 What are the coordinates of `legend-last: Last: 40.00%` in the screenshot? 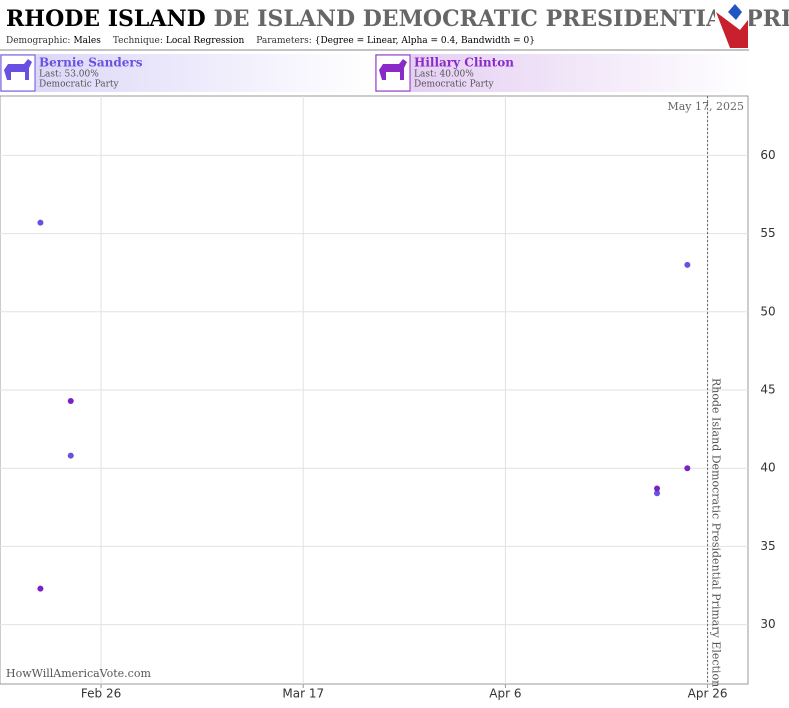 It's located at (444, 75).